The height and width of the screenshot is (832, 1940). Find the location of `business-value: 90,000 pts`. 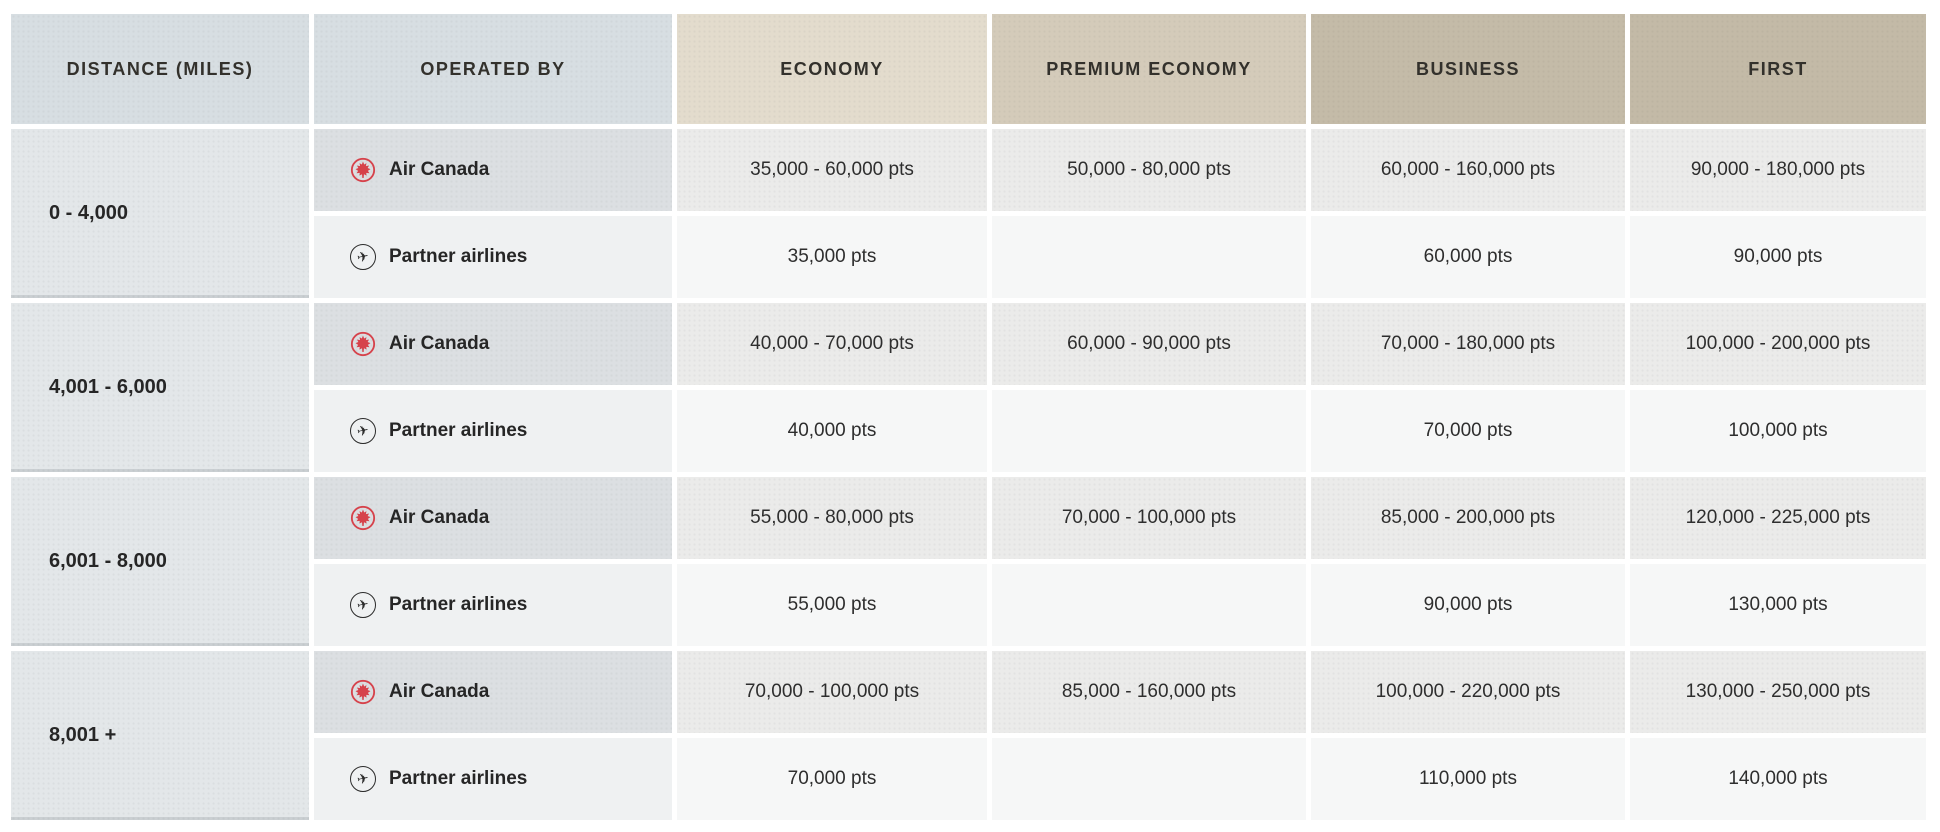

business-value: 90,000 pts is located at coordinates (1468, 605).